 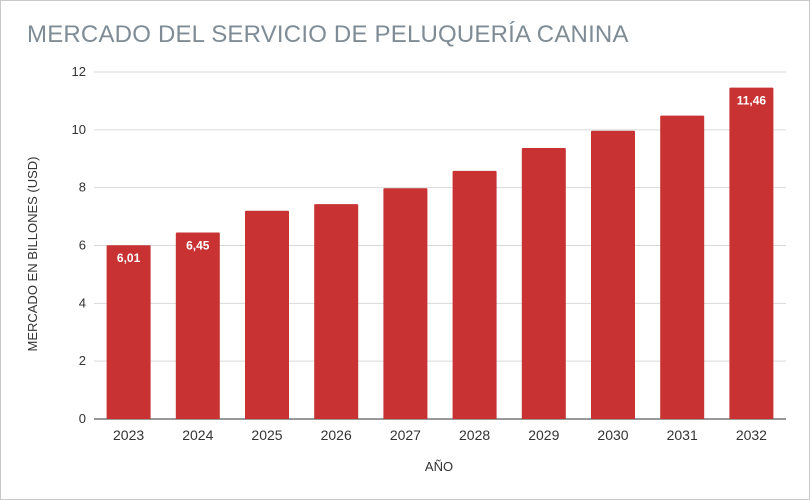 What do you see at coordinates (543, 435) in the screenshot?
I see `x-tick-label-2029: 2029` at bounding box center [543, 435].